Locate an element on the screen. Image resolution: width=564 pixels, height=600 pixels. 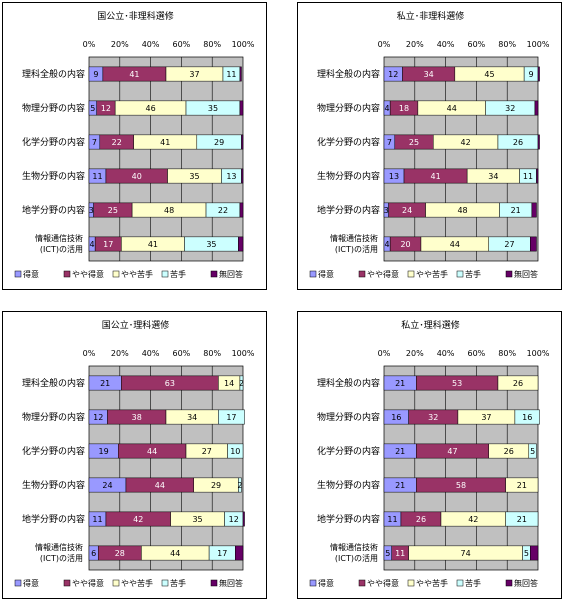
data-label: 16 is located at coordinates (527, 417).